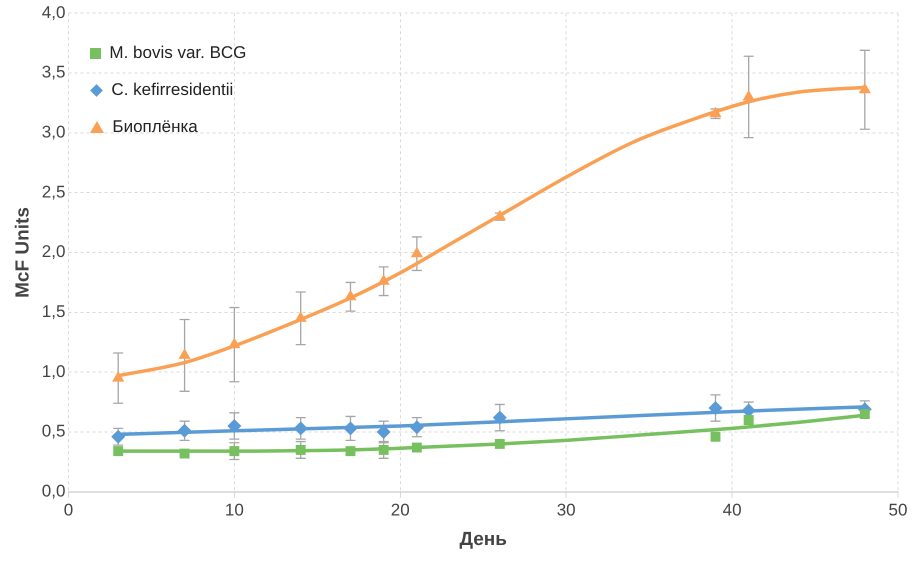 This screenshot has width=912, height=561. I want to click on x-tick-label: 20, so click(400, 510).